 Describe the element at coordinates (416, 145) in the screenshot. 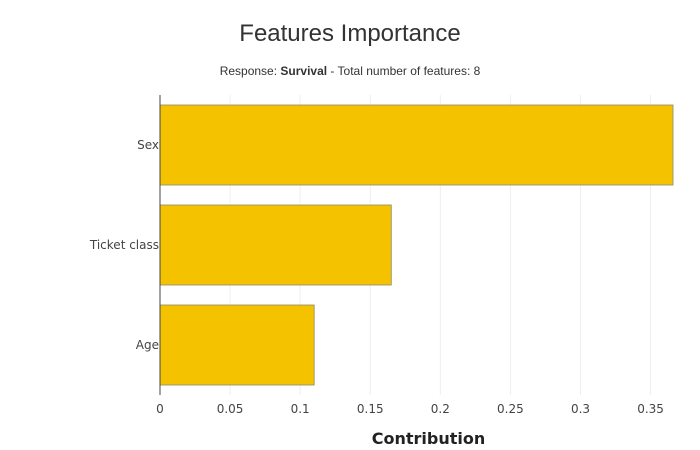

I see `bar-sex` at that location.